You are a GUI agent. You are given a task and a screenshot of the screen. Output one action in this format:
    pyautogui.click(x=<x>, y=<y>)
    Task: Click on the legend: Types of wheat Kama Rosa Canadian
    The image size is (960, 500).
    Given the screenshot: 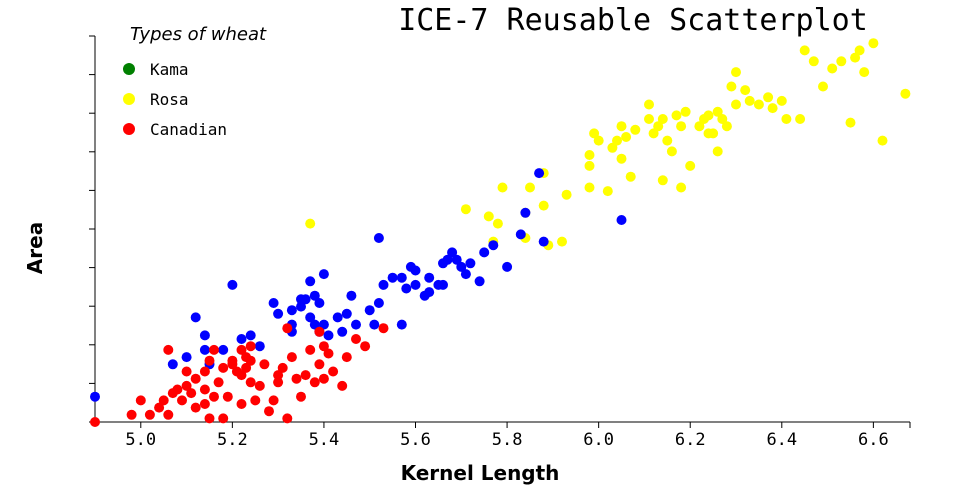 What is the action you would take?
    pyautogui.click(x=195, y=81)
    